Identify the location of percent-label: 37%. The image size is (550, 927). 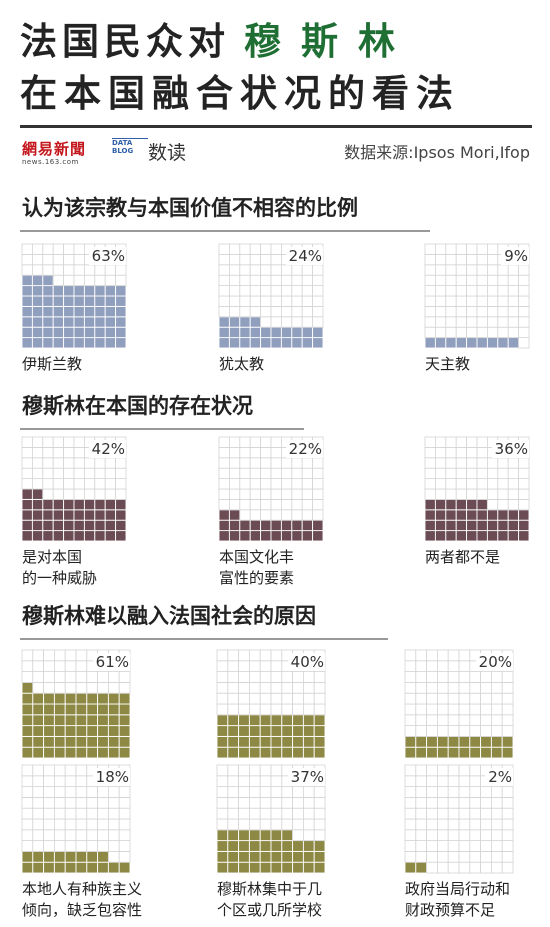
(306, 777).